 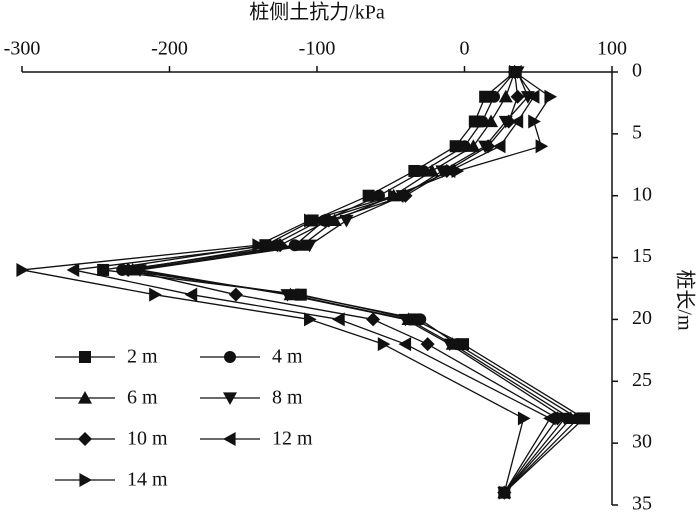 I want to click on x-tick-label: -100, so click(x=317, y=49).